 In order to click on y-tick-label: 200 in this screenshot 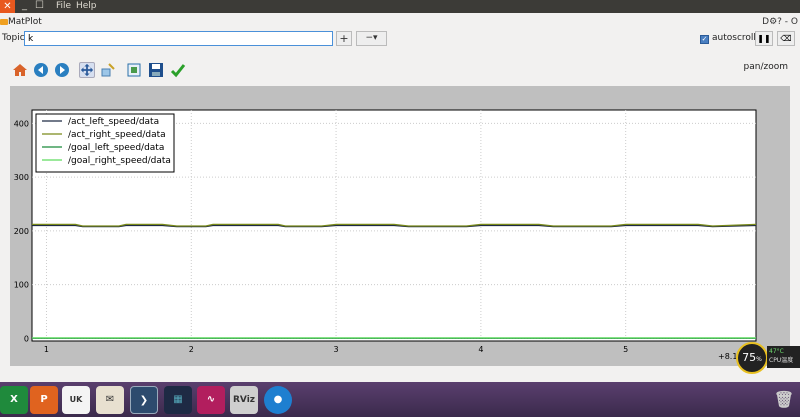, I will do `click(21, 231)`.